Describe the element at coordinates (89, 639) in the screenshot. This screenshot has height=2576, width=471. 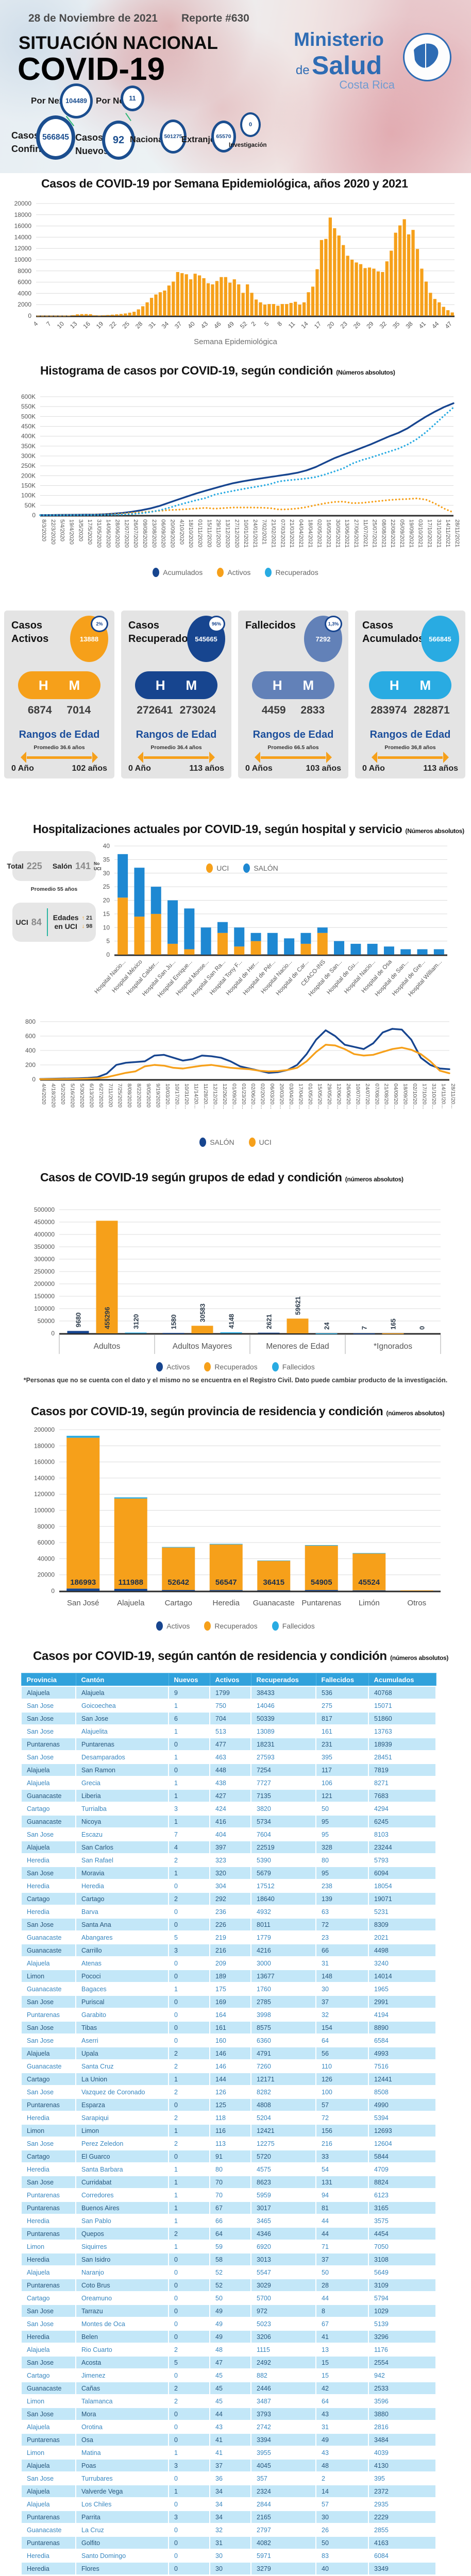
I see `card-value-bubble: 13888 2%` at that location.